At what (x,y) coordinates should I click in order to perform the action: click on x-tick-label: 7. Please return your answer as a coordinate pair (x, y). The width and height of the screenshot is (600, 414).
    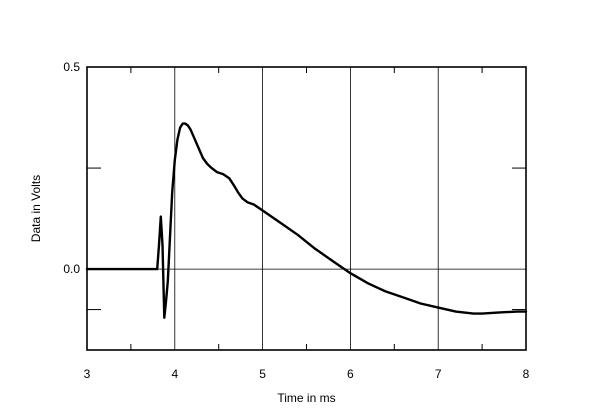
    Looking at the image, I should click on (438, 374).